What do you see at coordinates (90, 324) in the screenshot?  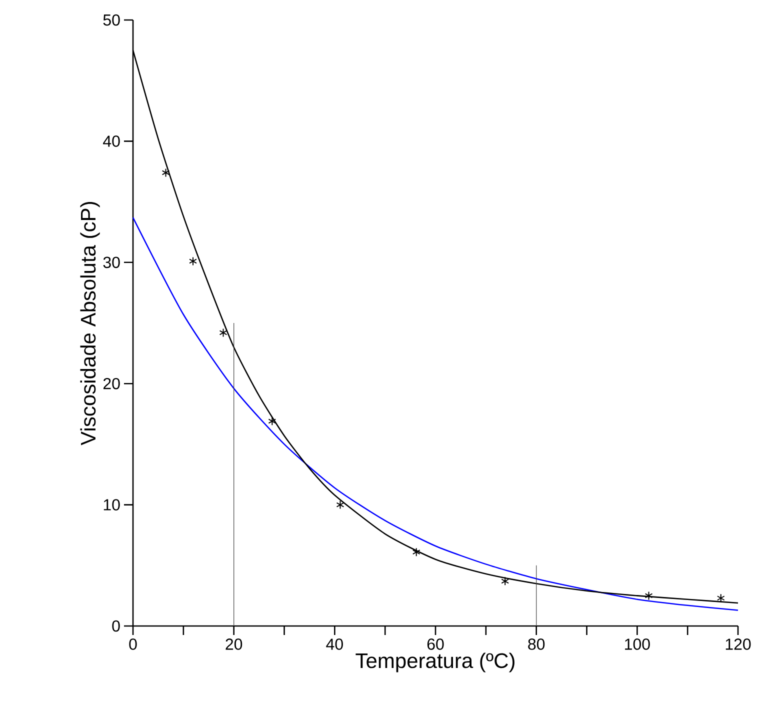 I see `y-axis-title: Viscosidade Absoluta (cP)` at bounding box center [90, 324].